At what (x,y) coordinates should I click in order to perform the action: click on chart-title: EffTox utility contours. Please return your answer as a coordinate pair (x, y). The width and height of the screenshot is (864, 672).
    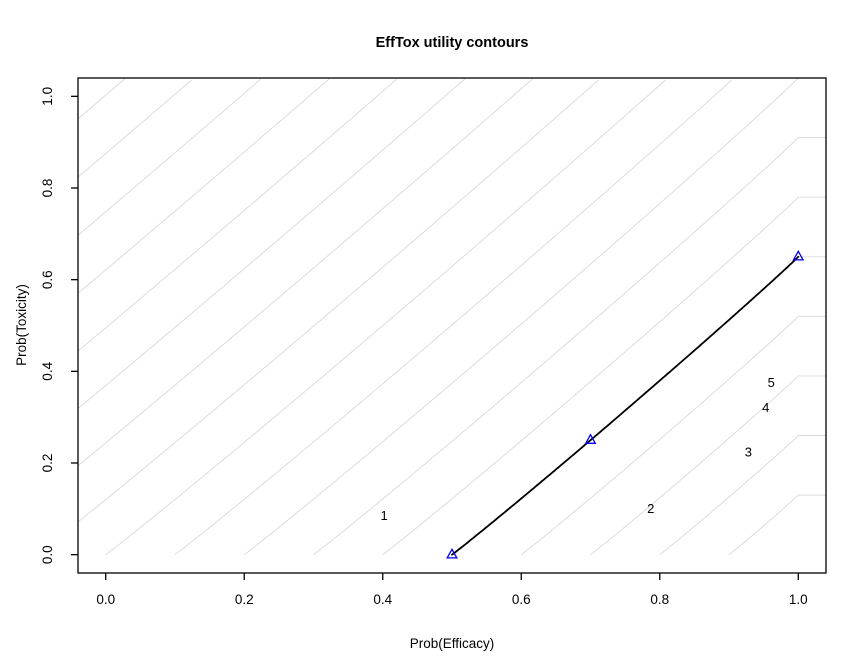
    Looking at the image, I should click on (452, 43).